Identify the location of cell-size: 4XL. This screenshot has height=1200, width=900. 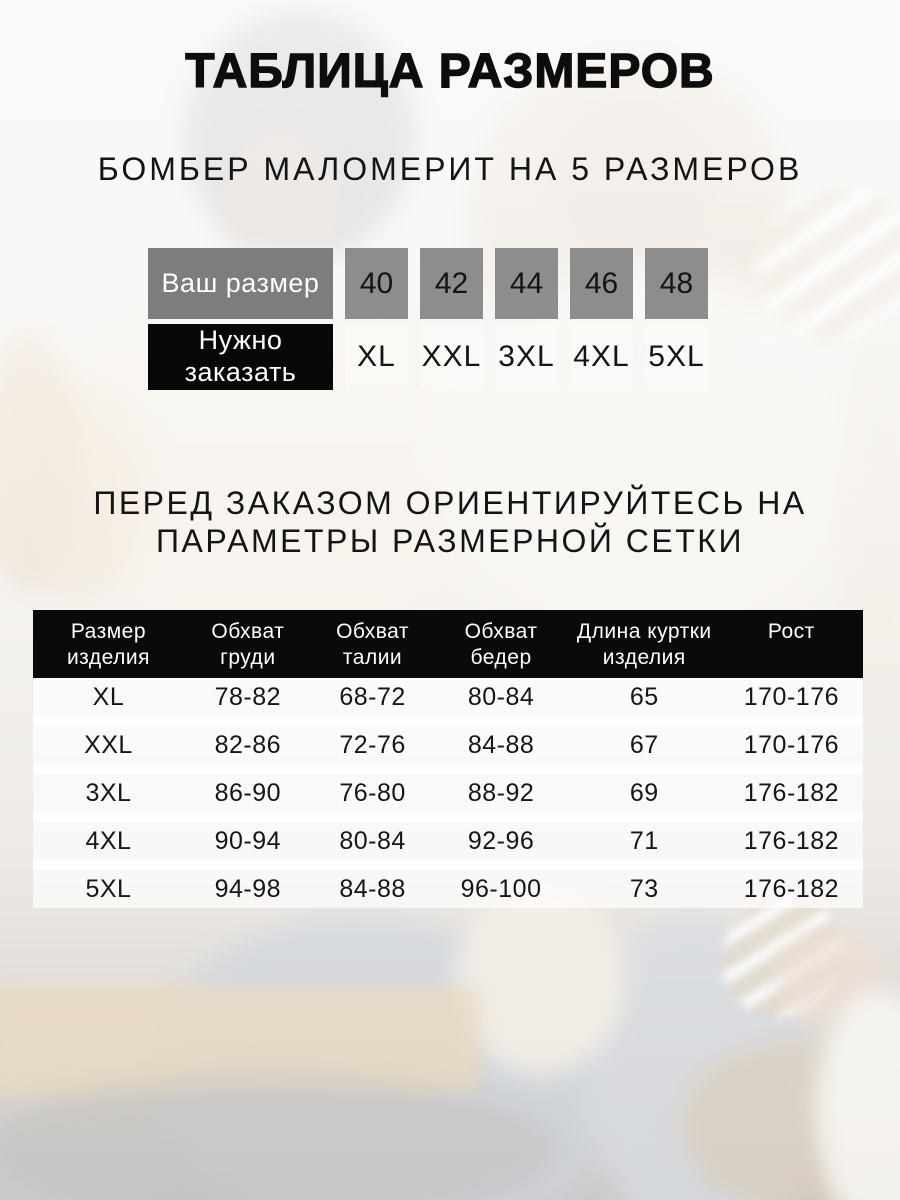
(108, 840).